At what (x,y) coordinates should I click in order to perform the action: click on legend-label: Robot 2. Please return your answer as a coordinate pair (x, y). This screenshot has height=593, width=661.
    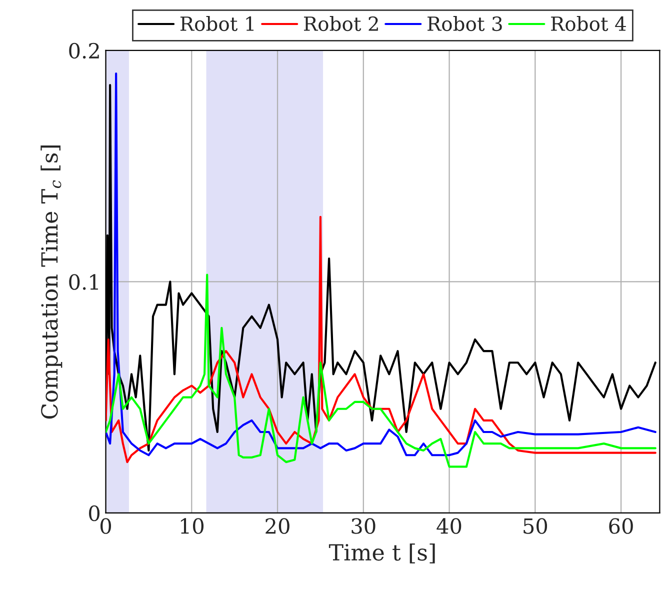
    Looking at the image, I should click on (341, 24).